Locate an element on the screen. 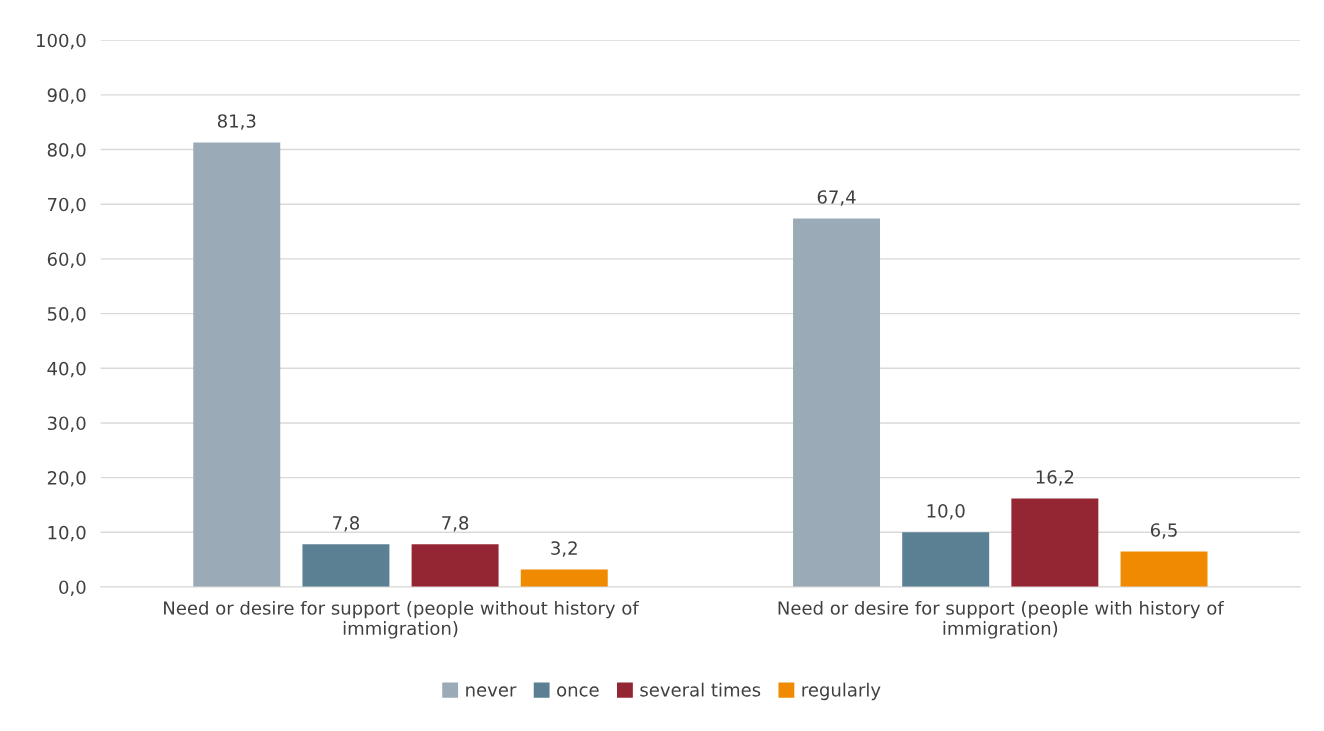 Image resolution: width=1324 pixels, height=731 pixels. x-tick-label: Need or desire for support (people without history of immigration) is located at coordinates (402, 619).